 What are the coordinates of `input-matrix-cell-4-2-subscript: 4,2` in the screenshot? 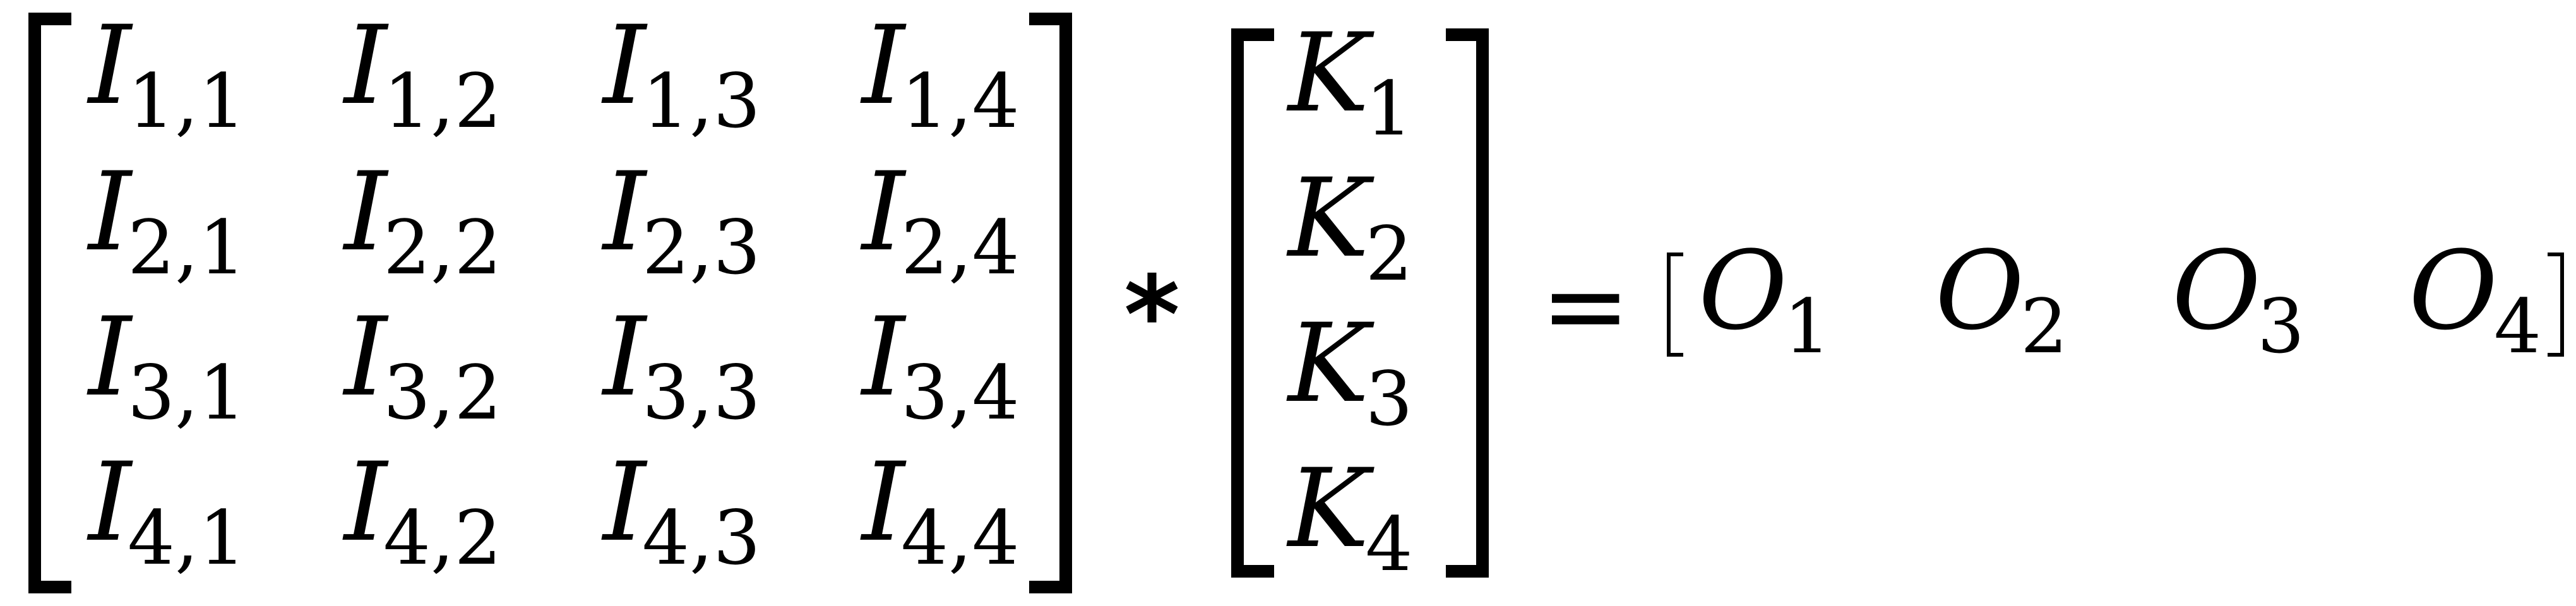 It's located at (442, 537).